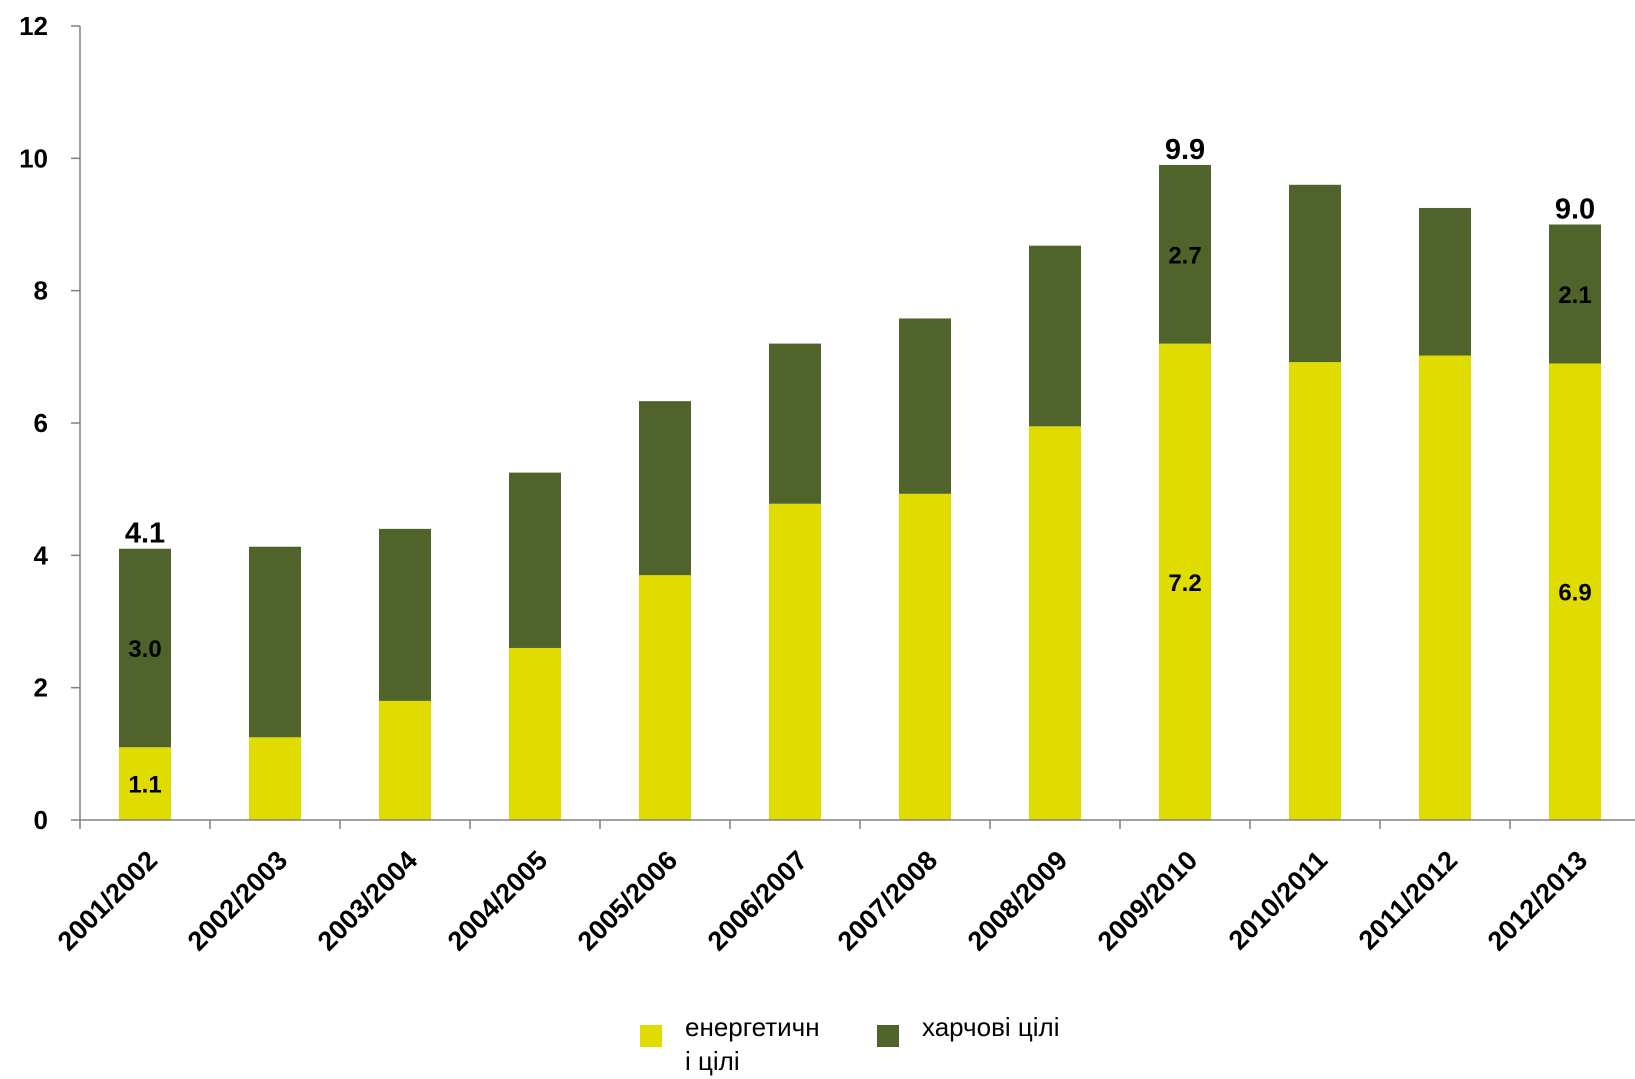 Image resolution: width=1635 pixels, height=1079 pixels. Describe the element at coordinates (41, 820) in the screenshot. I see `y-tick-label: 0` at that location.